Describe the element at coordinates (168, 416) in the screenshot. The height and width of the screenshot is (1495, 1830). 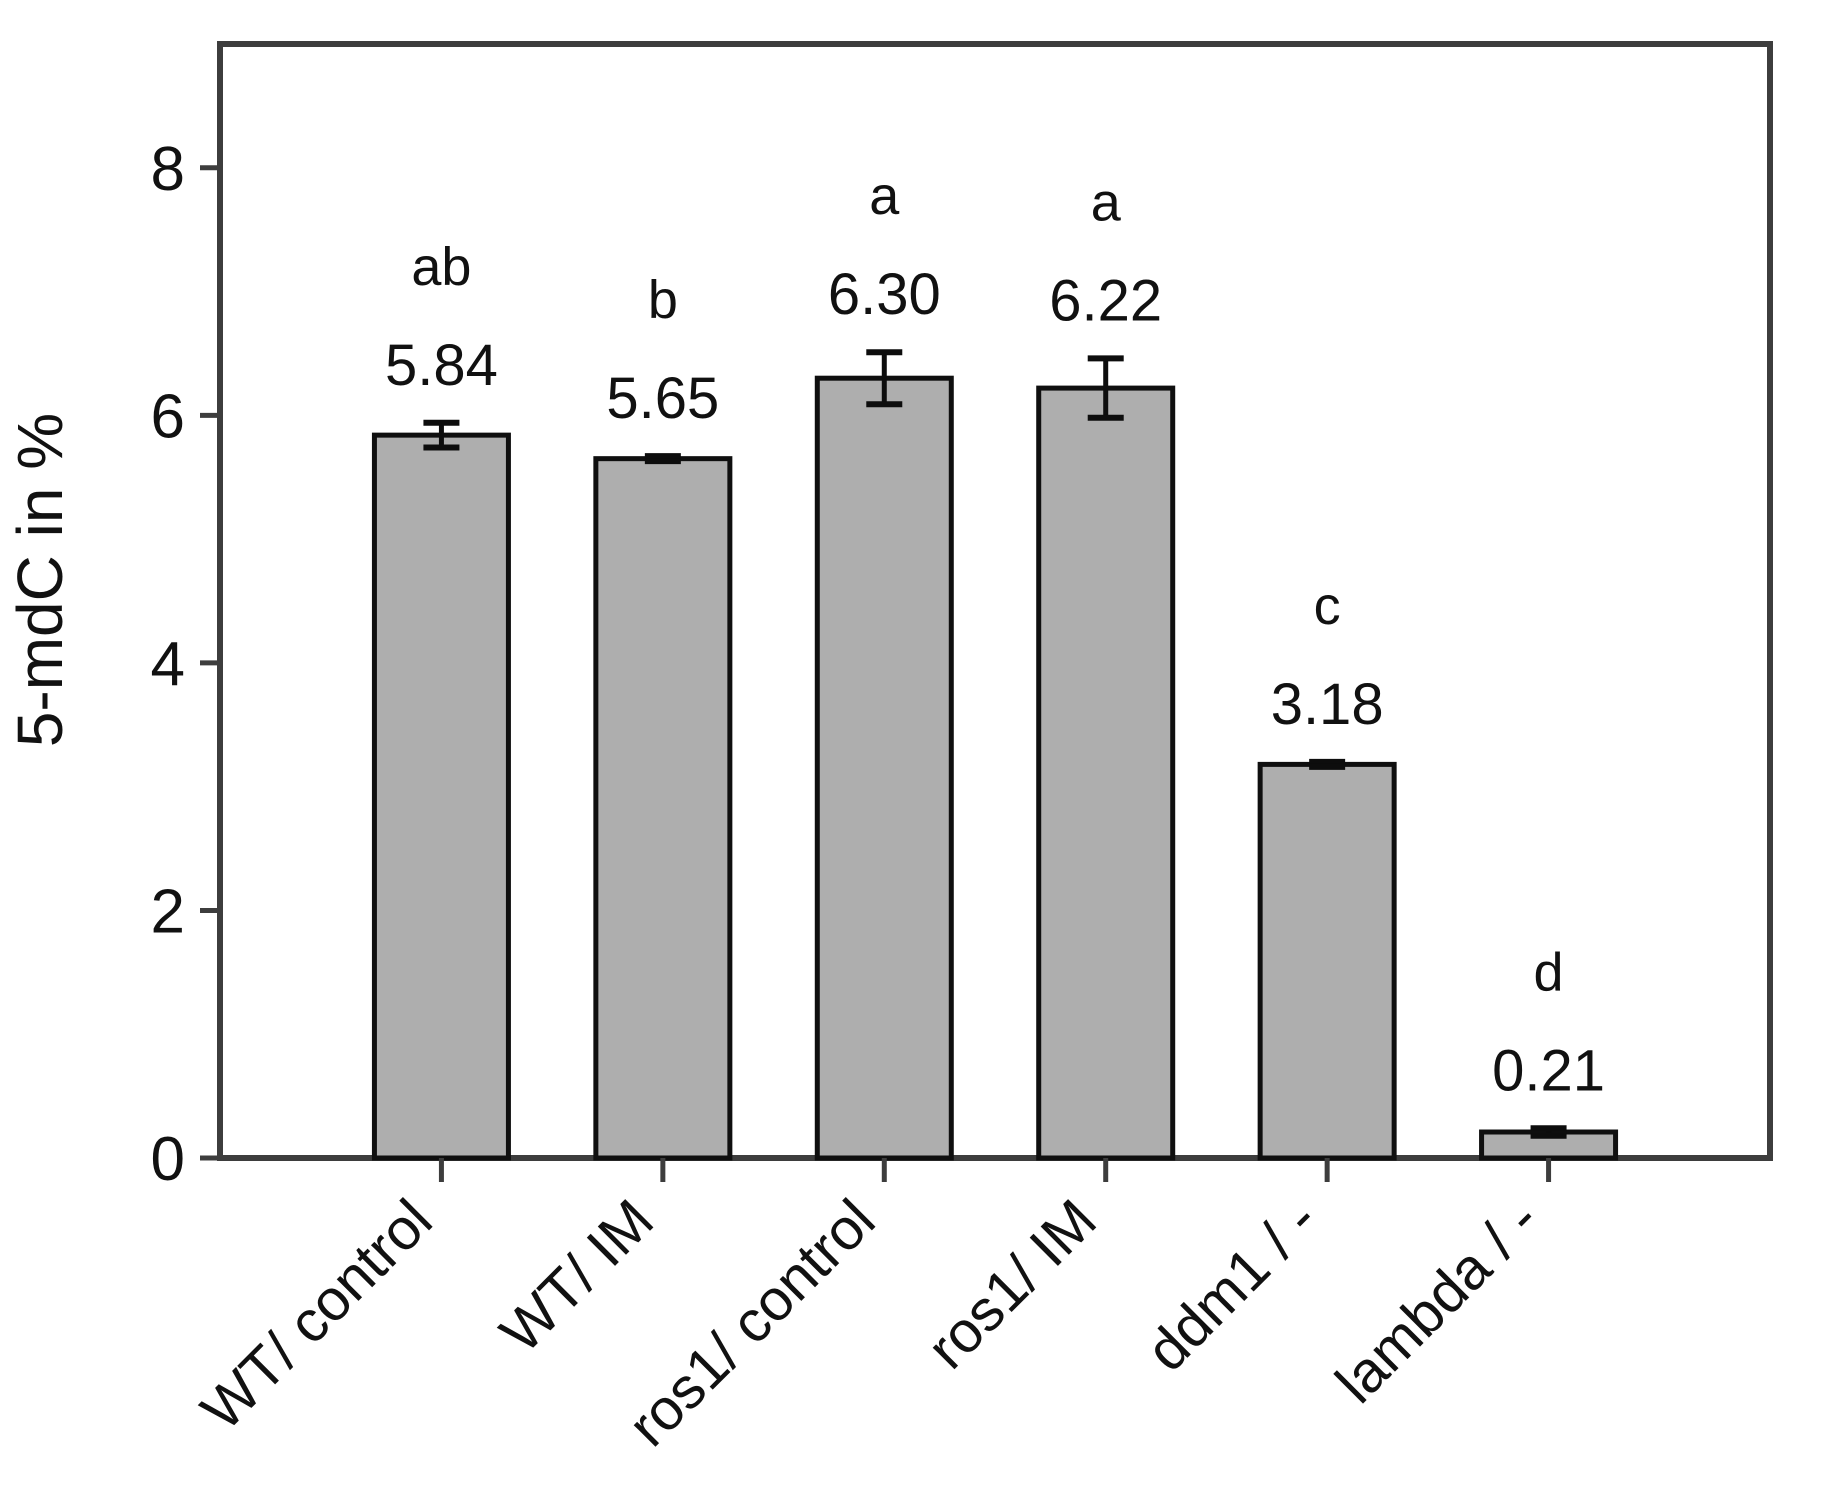
I see `y-axis-tick-label: 6` at that location.